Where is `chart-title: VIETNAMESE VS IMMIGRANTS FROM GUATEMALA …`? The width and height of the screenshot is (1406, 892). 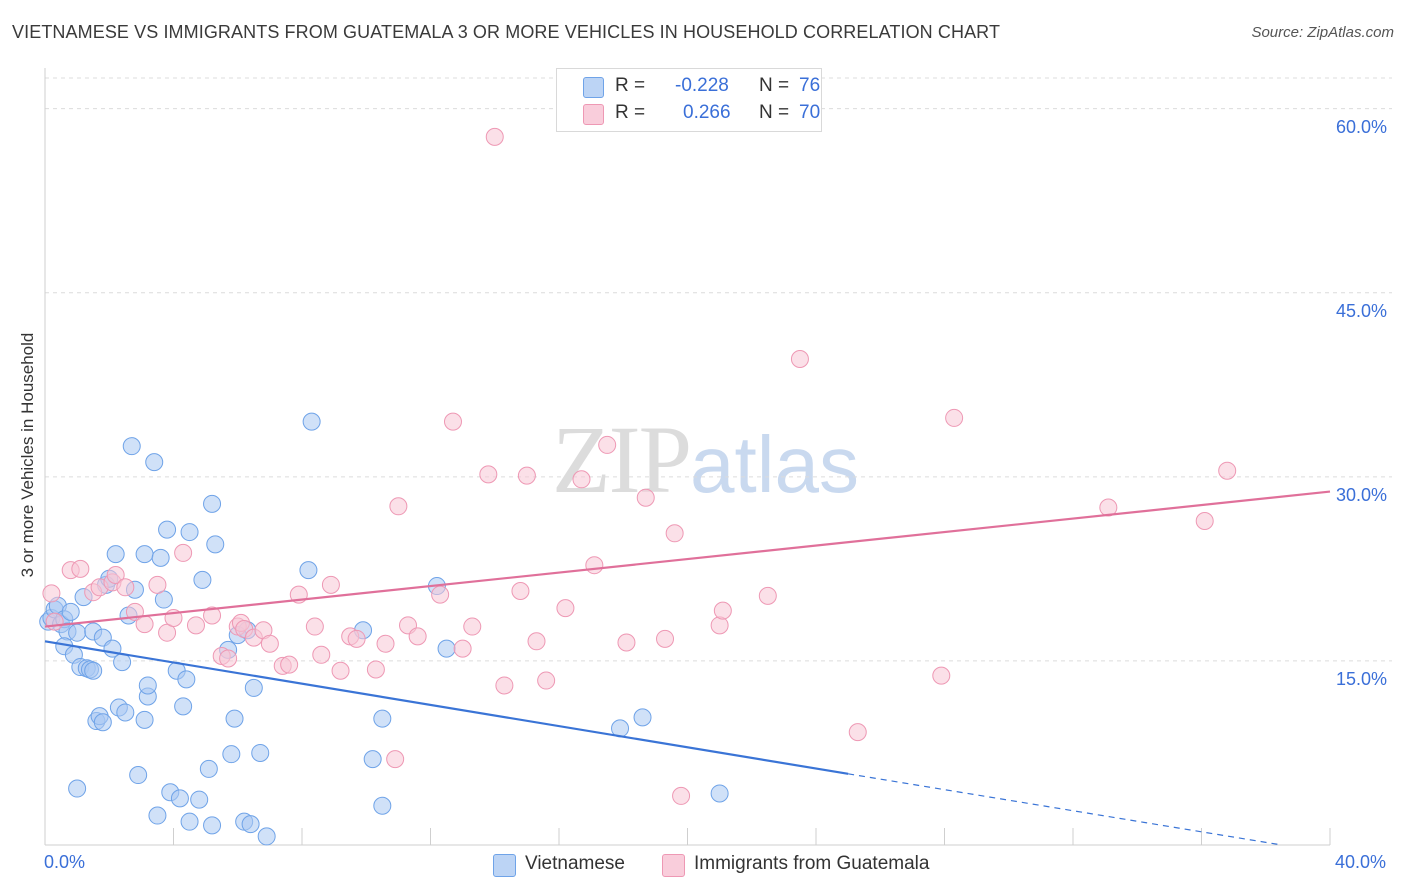
chart-title: VIETNAMESE VS IMMIGRANTS FROM GUATEMALA … is located at coordinates (506, 32).